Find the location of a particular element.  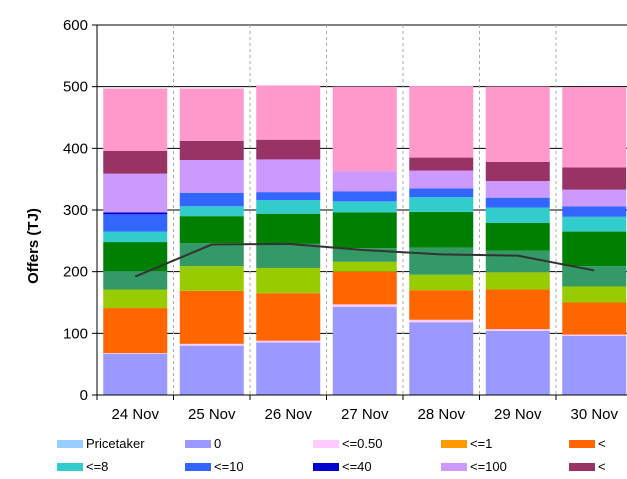

legend-label: <=10 is located at coordinates (229, 466).